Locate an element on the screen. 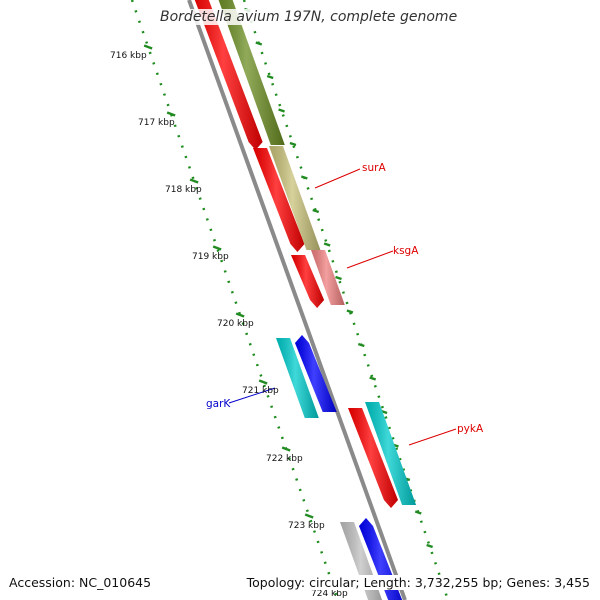 The width and height of the screenshot is (600, 600). gene-label-ksgA: ksgA is located at coordinates (406, 251).